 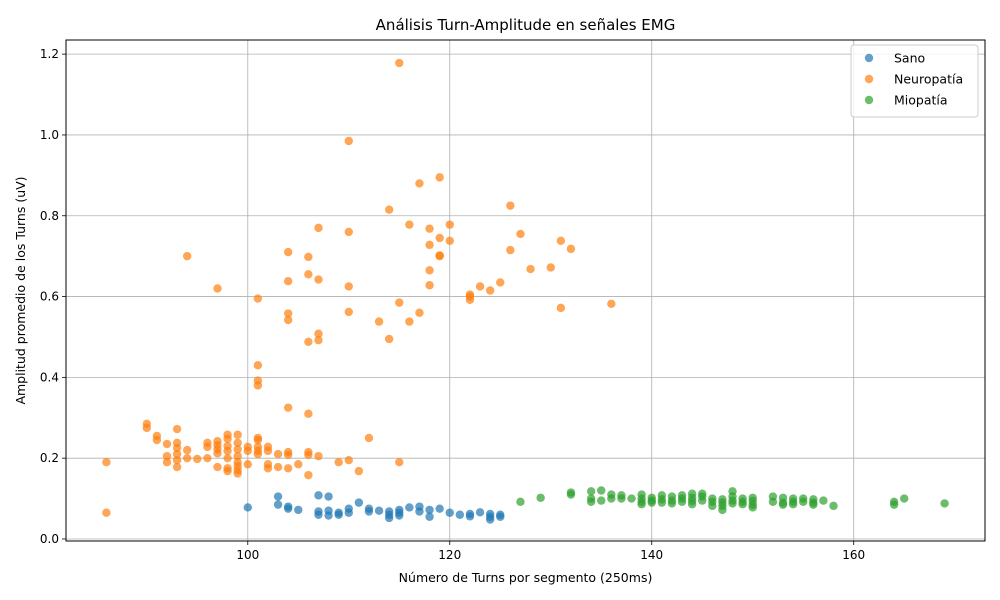 I want to click on y-axis-label: Amplitud promedio de los Turns (uV), so click(x=20, y=290).